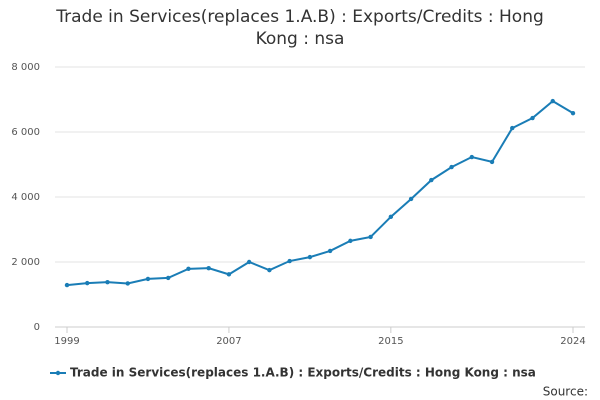 Image resolution: width=600 pixels, height=400 pixels. What do you see at coordinates (565, 392) in the screenshot?
I see `source: Source:` at bounding box center [565, 392].